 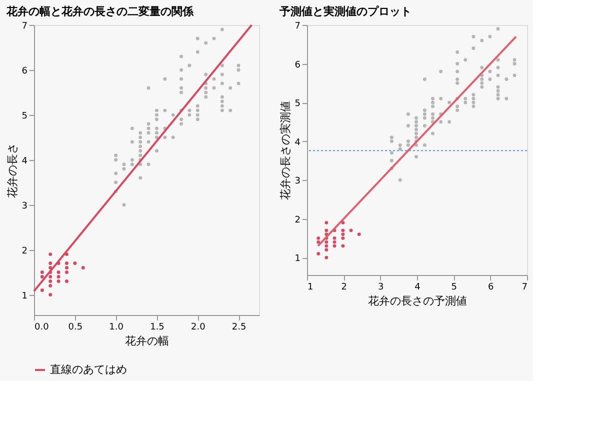 I want to click on y-axis-title: 花弁の長さ, so click(x=12, y=170).